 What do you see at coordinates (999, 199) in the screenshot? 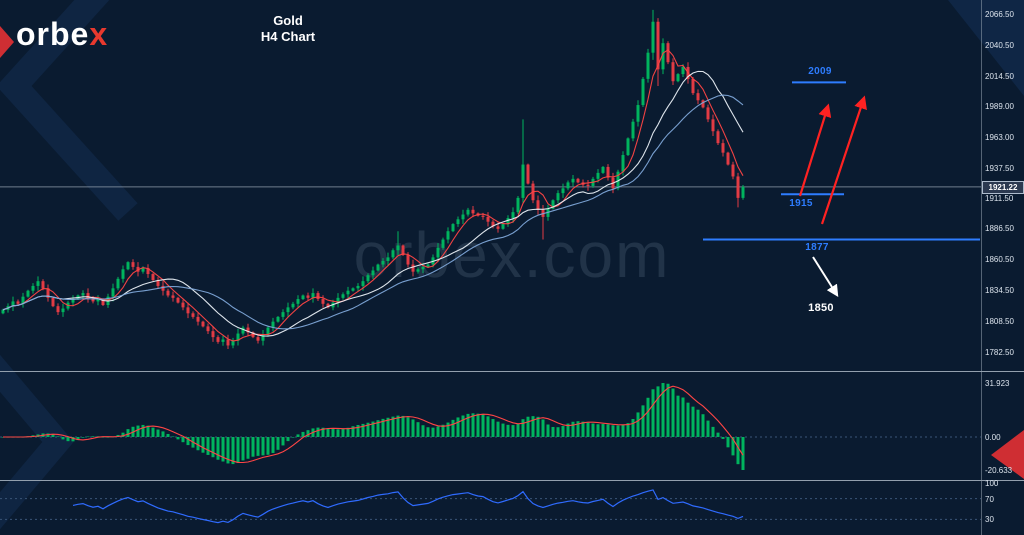
I see `price-axis-label: 1911.50` at bounding box center [999, 199].